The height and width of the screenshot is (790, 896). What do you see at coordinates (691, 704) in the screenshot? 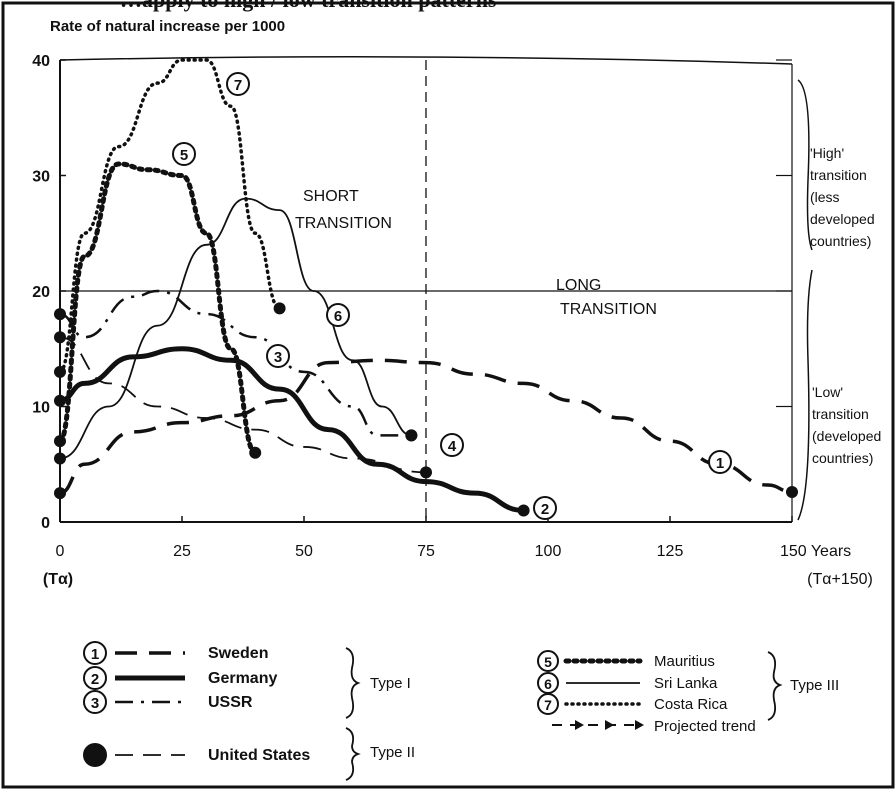
I see `legend-series-name: Costa Rica` at bounding box center [691, 704].